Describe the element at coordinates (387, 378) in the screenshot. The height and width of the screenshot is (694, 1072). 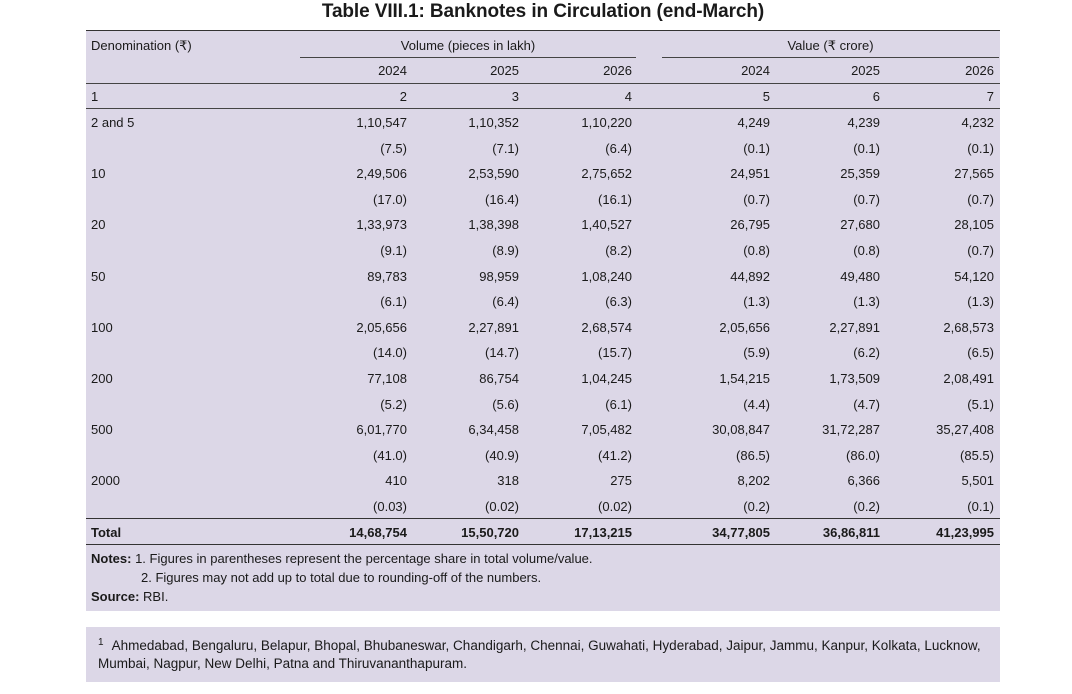
I see `table-cell-value: 77,108` at that location.